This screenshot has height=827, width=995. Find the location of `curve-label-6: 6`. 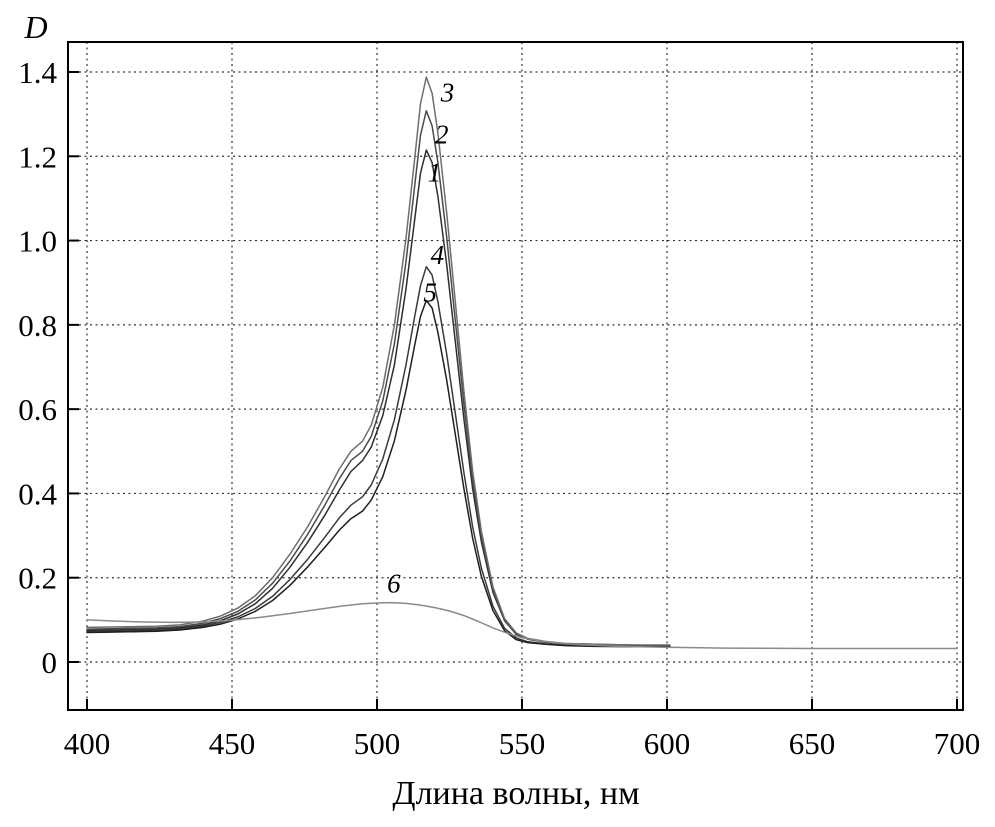

curve-label-6: 6 is located at coordinates (394, 583).